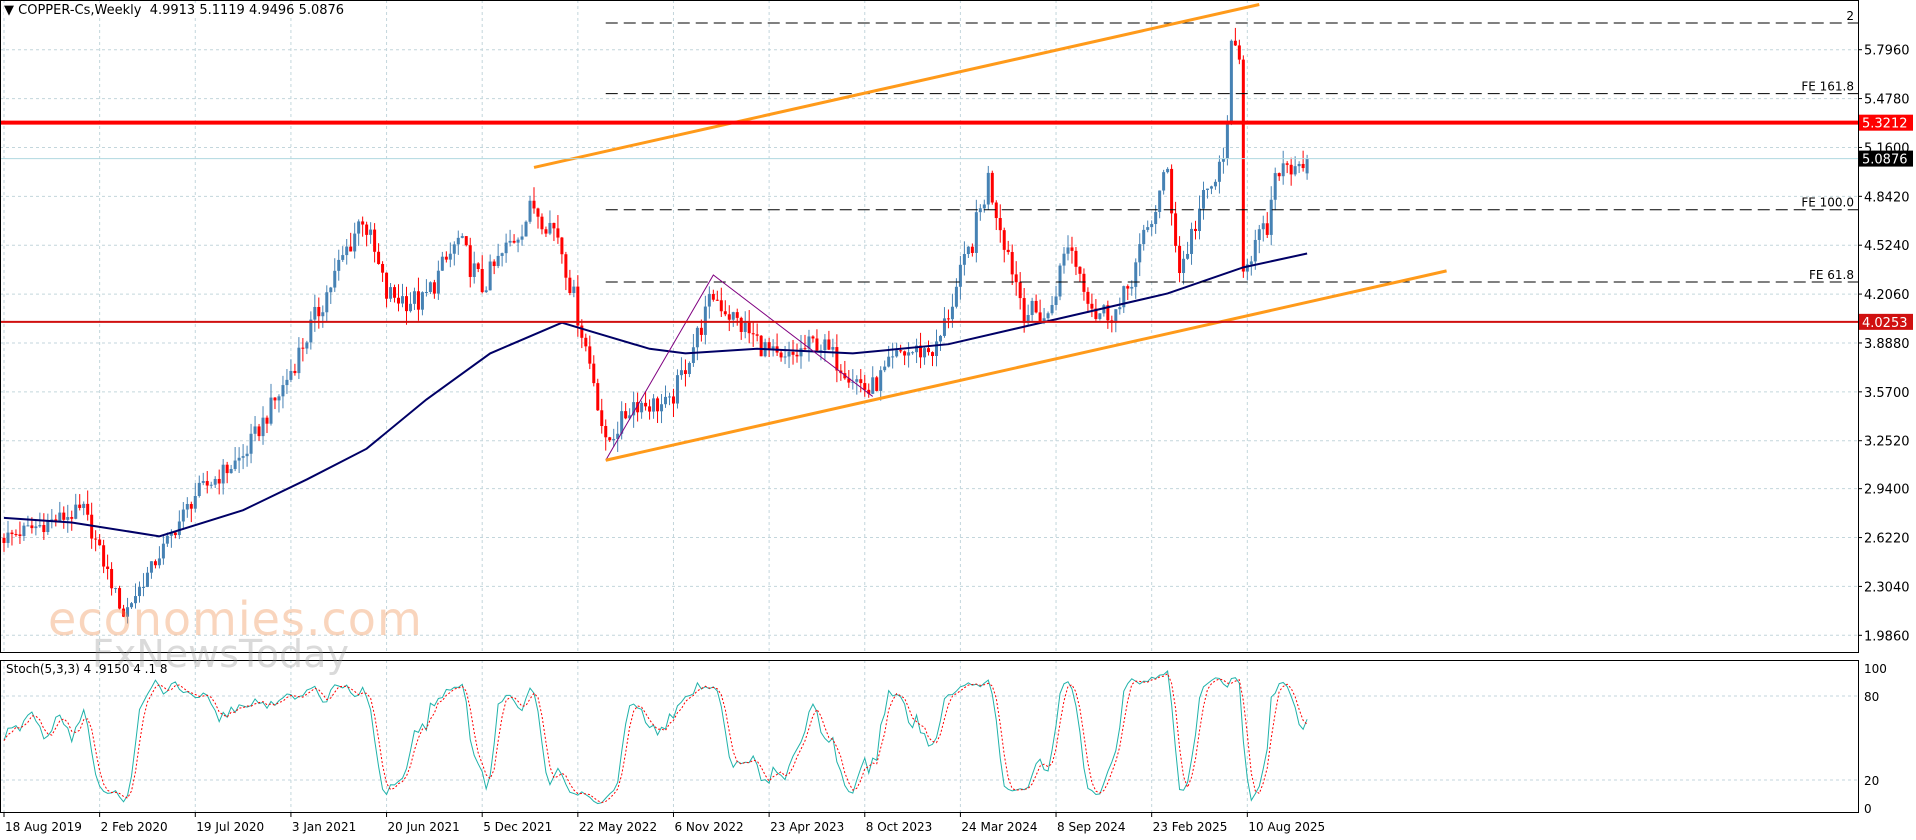 The image size is (1916, 840). Describe the element at coordinates (1286, 827) in the screenshot. I see `date-tick-label: 10 Aug 2025` at that location.